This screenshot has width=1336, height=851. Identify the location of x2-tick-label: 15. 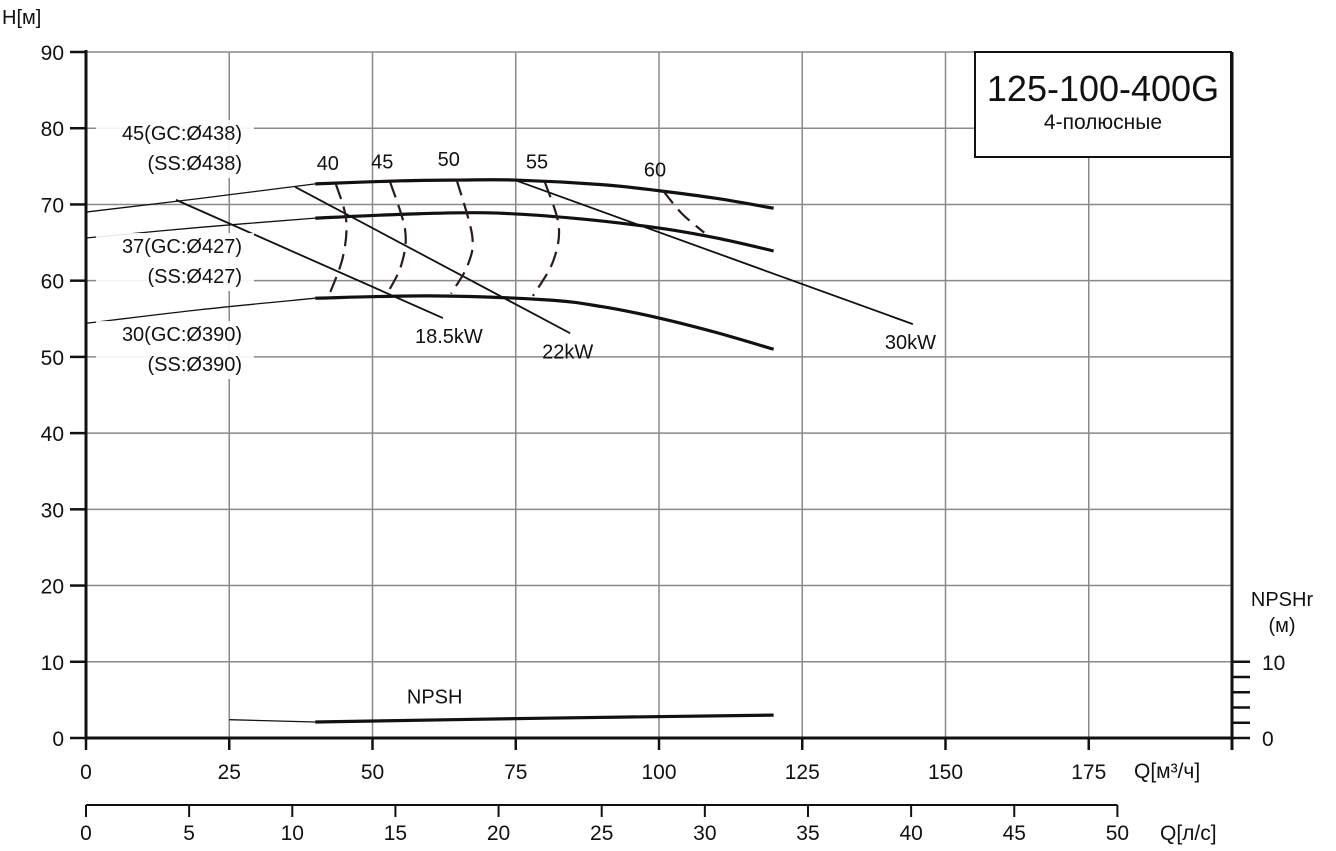
(395, 833).